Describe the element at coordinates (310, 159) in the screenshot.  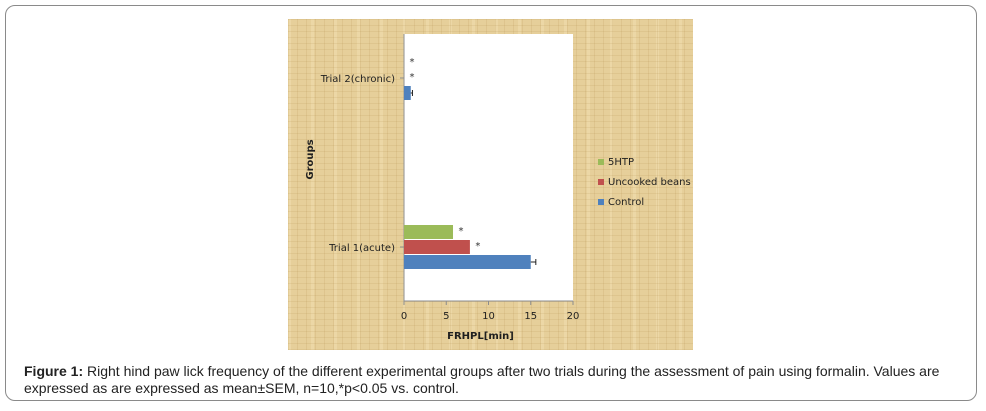
I see `y-axis-title: Groups` at that location.